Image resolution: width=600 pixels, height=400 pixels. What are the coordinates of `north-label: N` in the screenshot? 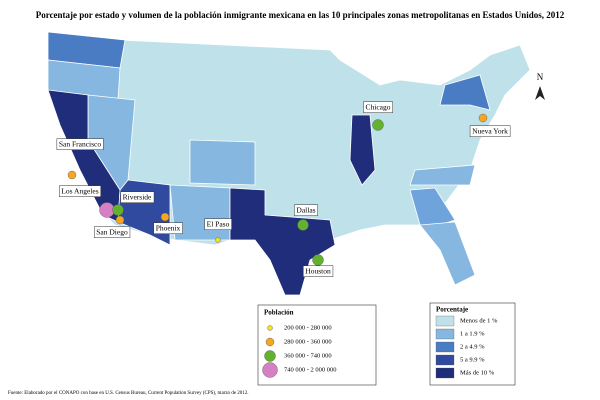 It's located at (540, 77).